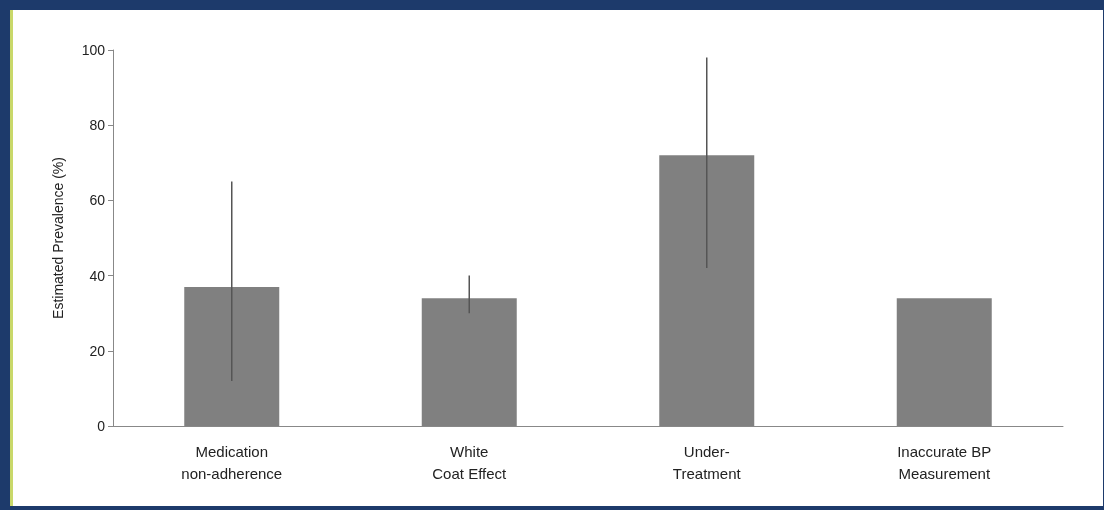 Image resolution: width=1104 pixels, height=510 pixels. Describe the element at coordinates (97, 200) in the screenshot. I see `y-tick-label: 60` at that location.